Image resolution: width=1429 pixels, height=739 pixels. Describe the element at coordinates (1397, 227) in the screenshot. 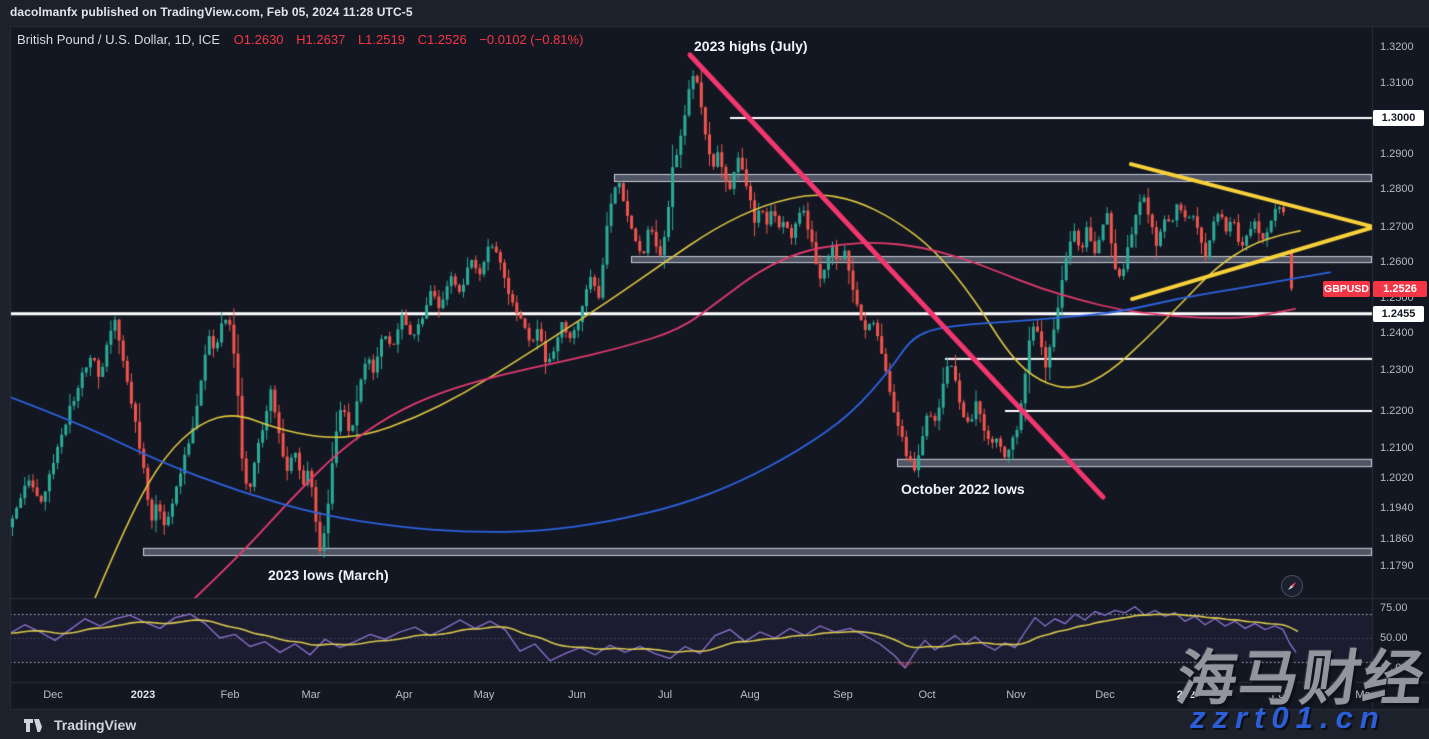

I see `price-tick-label: 1.2700` at that location.